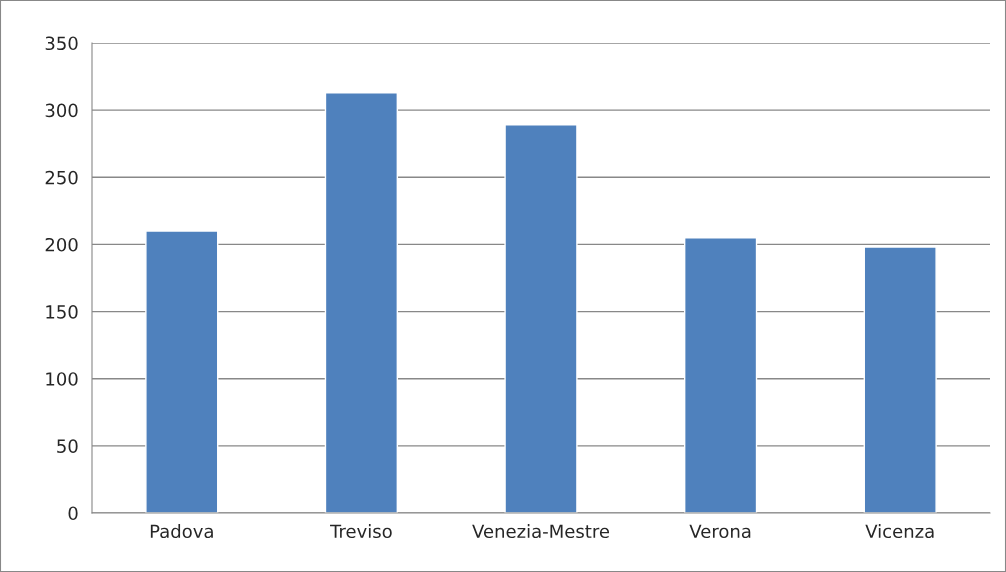  What do you see at coordinates (361, 531) in the screenshot?
I see `x-tick-label: Treviso` at bounding box center [361, 531].